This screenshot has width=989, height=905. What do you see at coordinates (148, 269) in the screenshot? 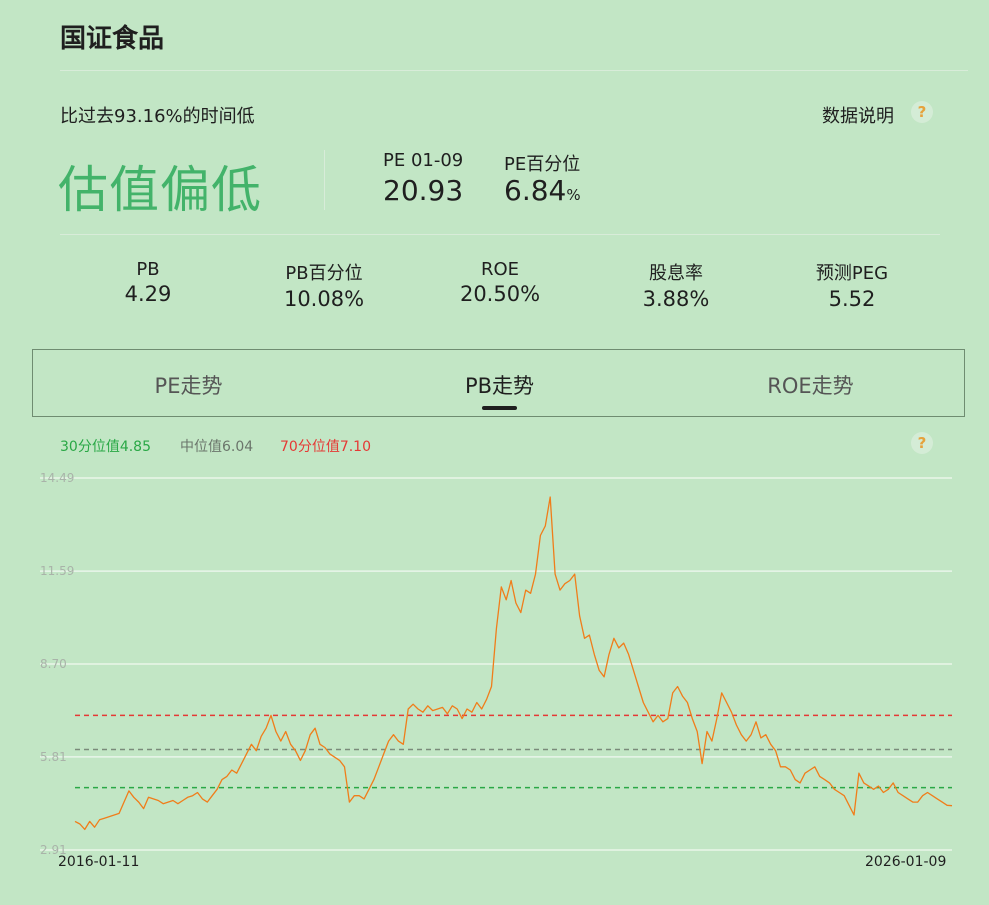
I see `metric-label: PB` at bounding box center [148, 269].